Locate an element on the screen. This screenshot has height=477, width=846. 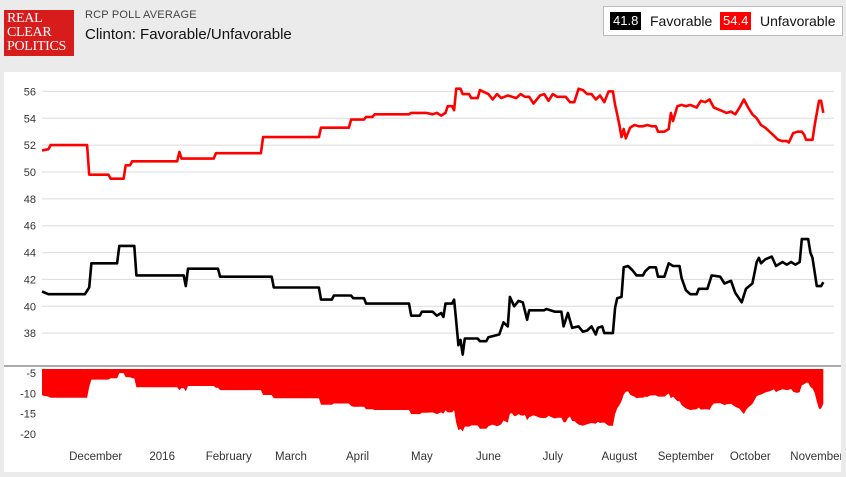
spread-y-tick-label: -20 is located at coordinates (28, 435).